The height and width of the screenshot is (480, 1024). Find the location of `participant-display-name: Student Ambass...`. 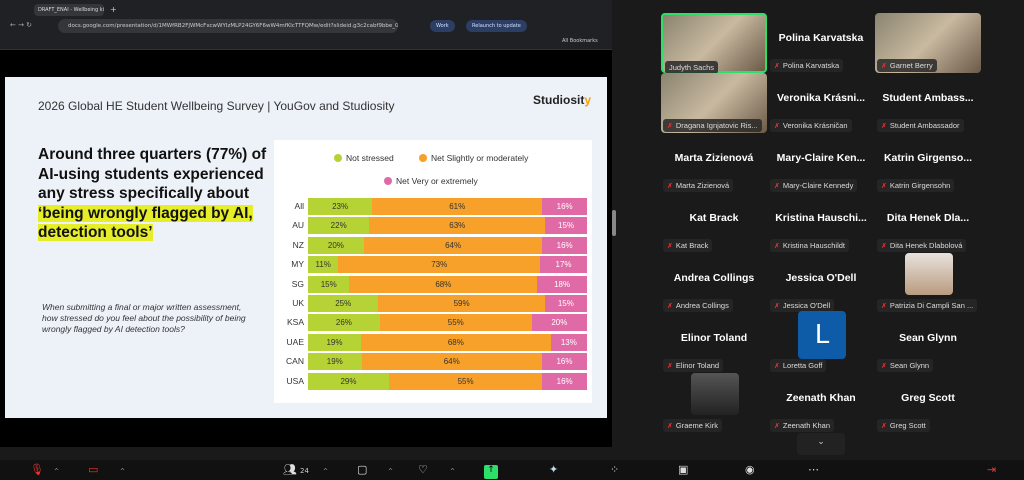

participant-display-name: Student Ambass... is located at coordinates (928, 98).